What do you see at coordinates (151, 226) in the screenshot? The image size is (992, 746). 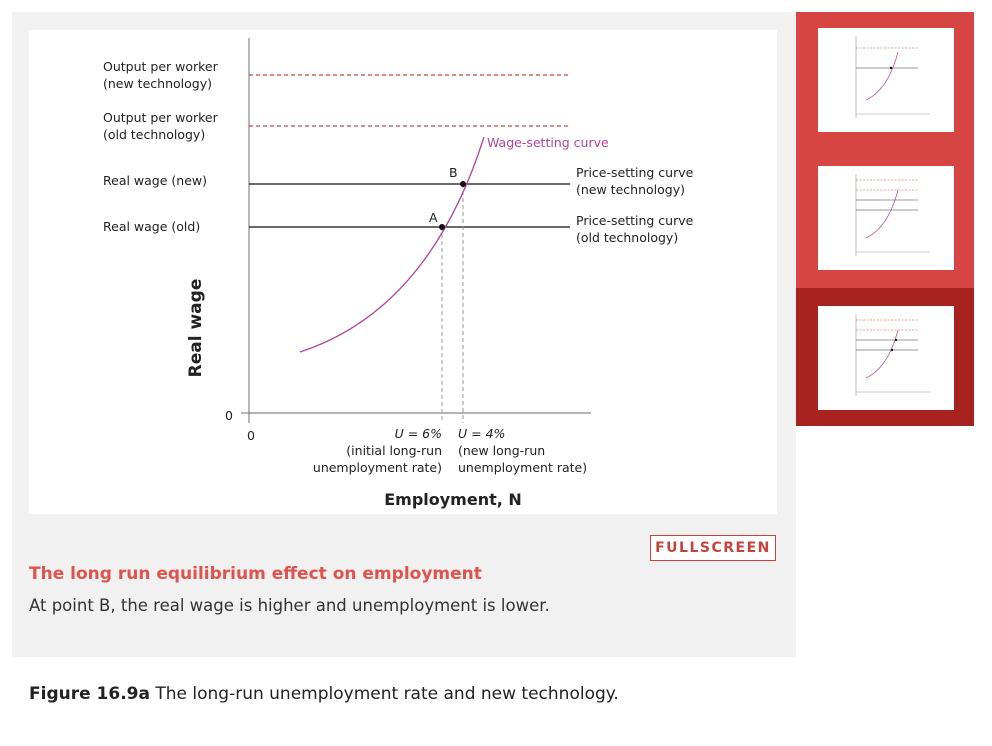 I see `wage-old-label: Real wage (old)` at bounding box center [151, 226].